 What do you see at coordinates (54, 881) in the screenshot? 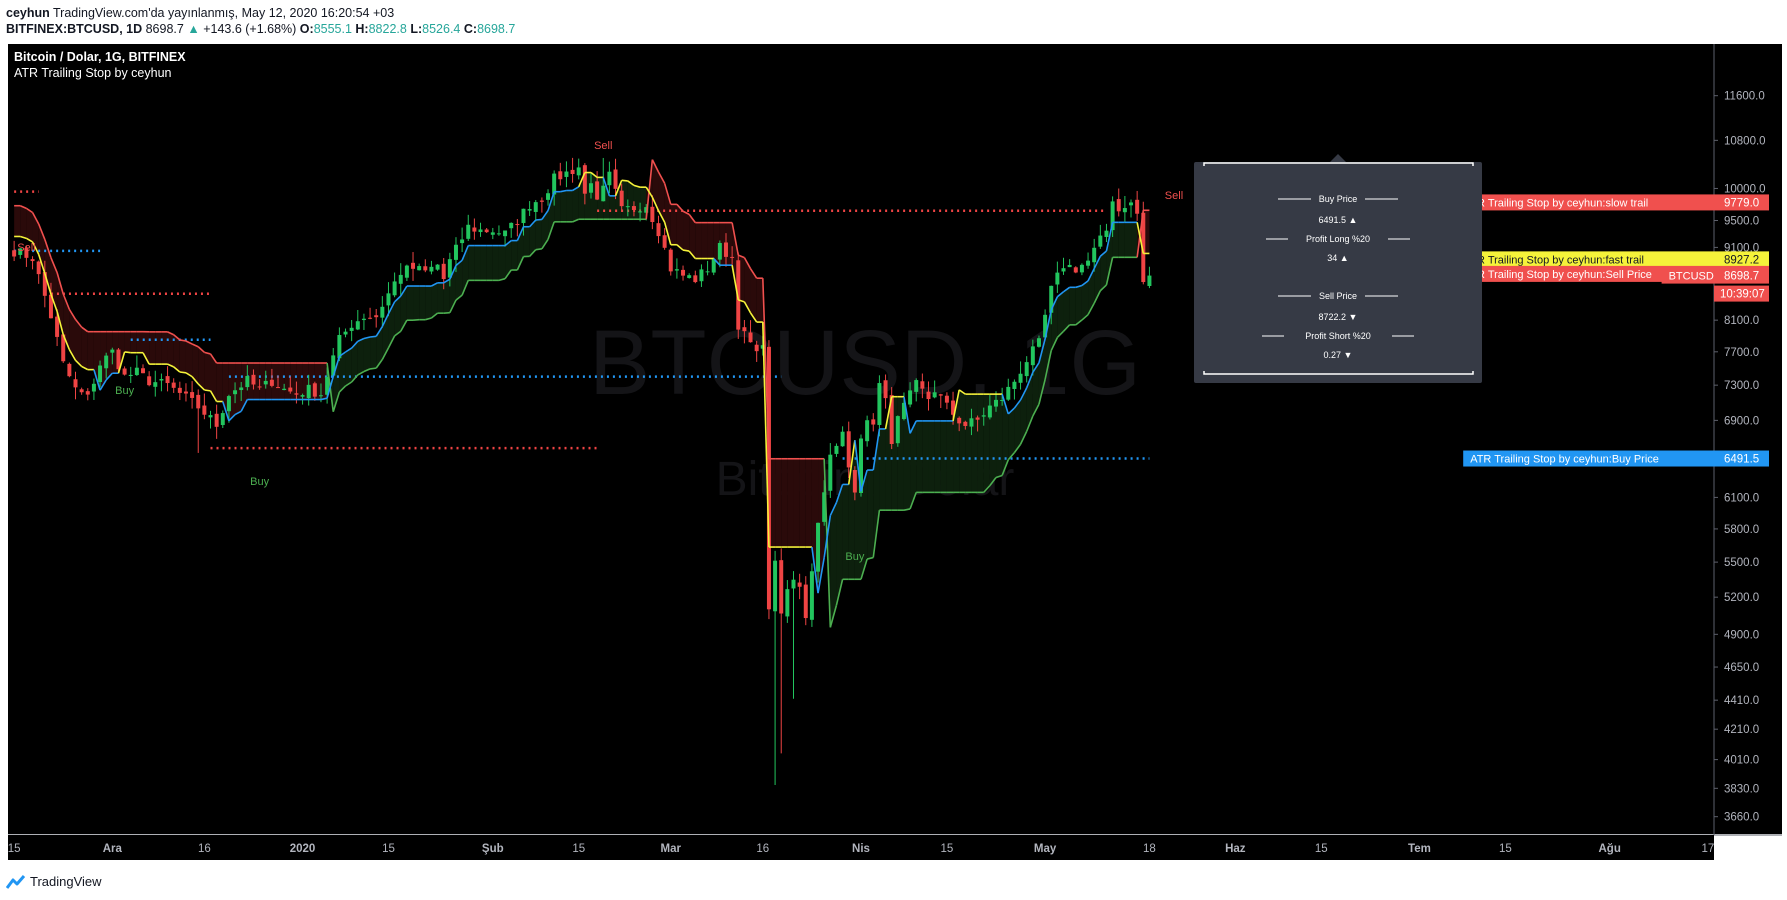
I see `tradingview-footer: TradingView` at bounding box center [54, 881].